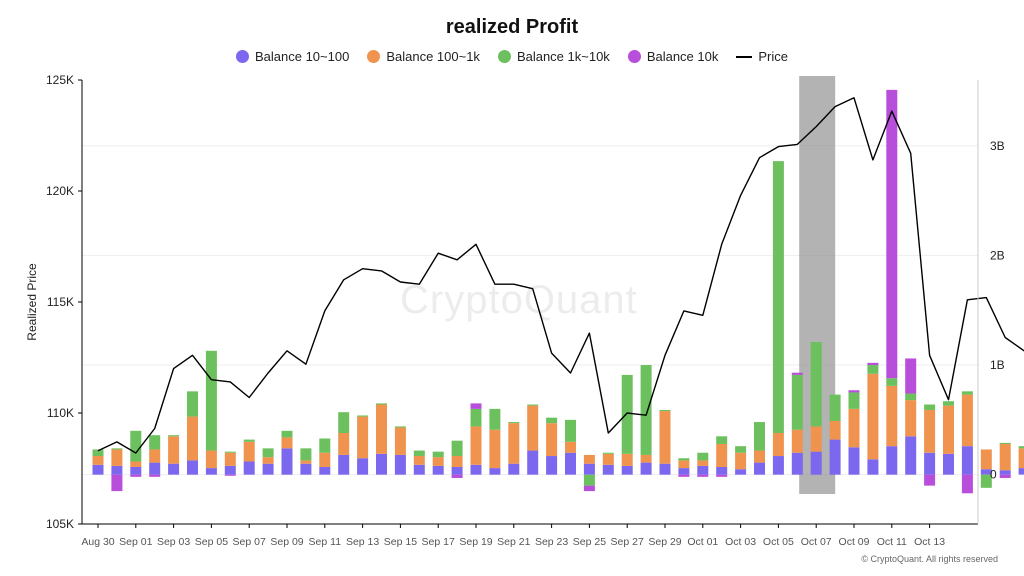 The image size is (1024, 576). Describe the element at coordinates (97, 542) in the screenshot. I see `x-tick-label: Aug 30` at that location.